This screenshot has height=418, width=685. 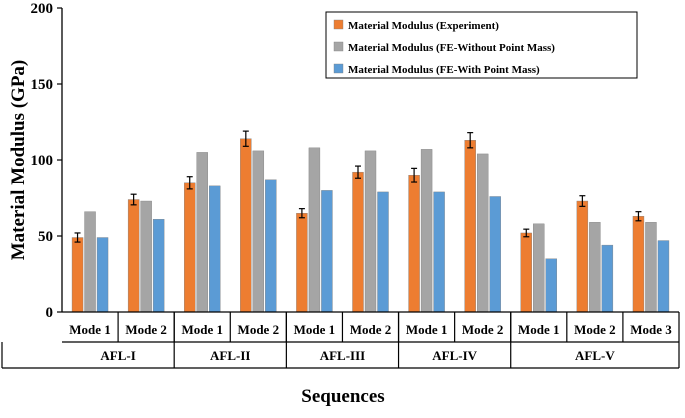 I want to click on group-label: AFL-I, so click(x=117, y=355).